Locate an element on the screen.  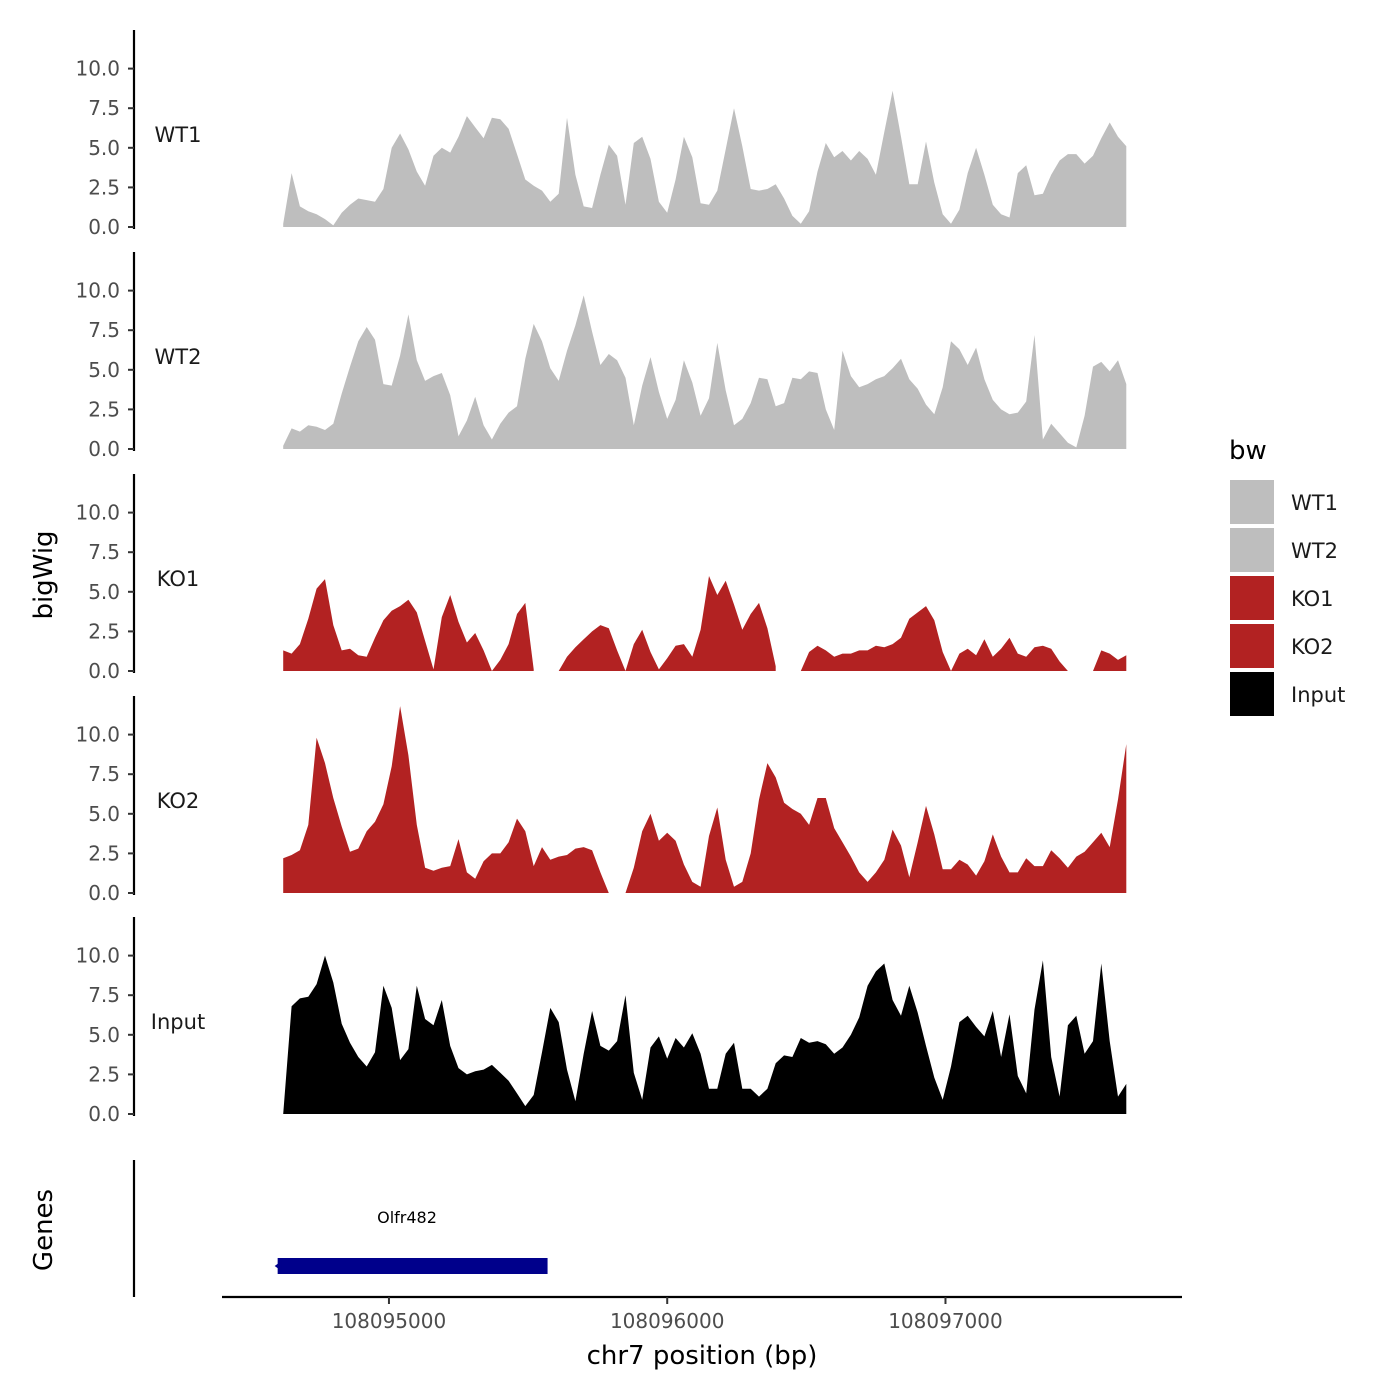
track-ko1: 0.0 2.5 5.0 7.5 10.0 KO1 is located at coordinates (601, 578).